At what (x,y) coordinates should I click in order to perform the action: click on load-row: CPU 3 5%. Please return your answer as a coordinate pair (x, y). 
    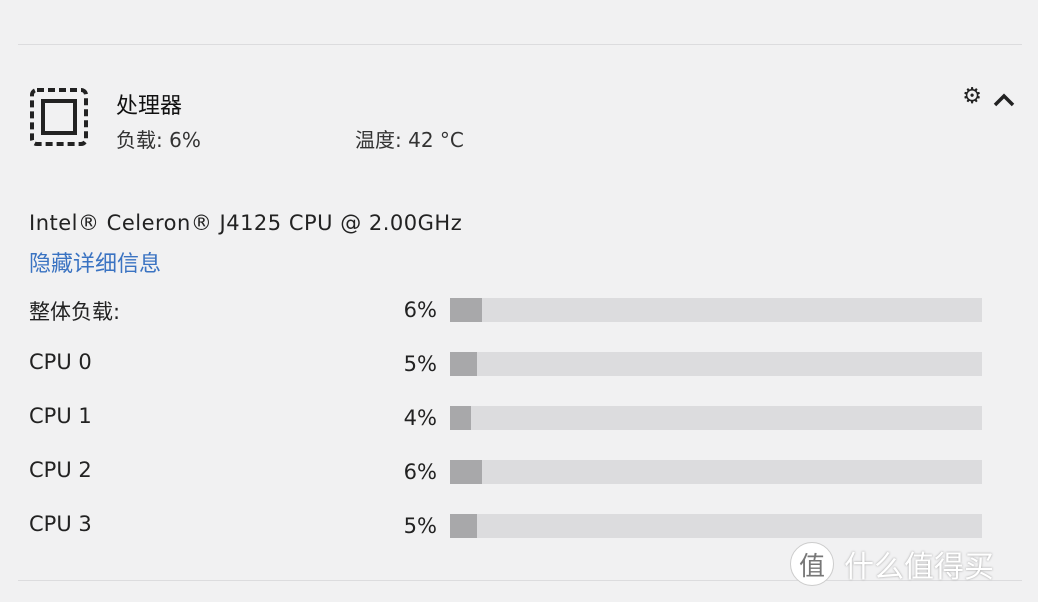
    Looking at the image, I should click on (505, 525).